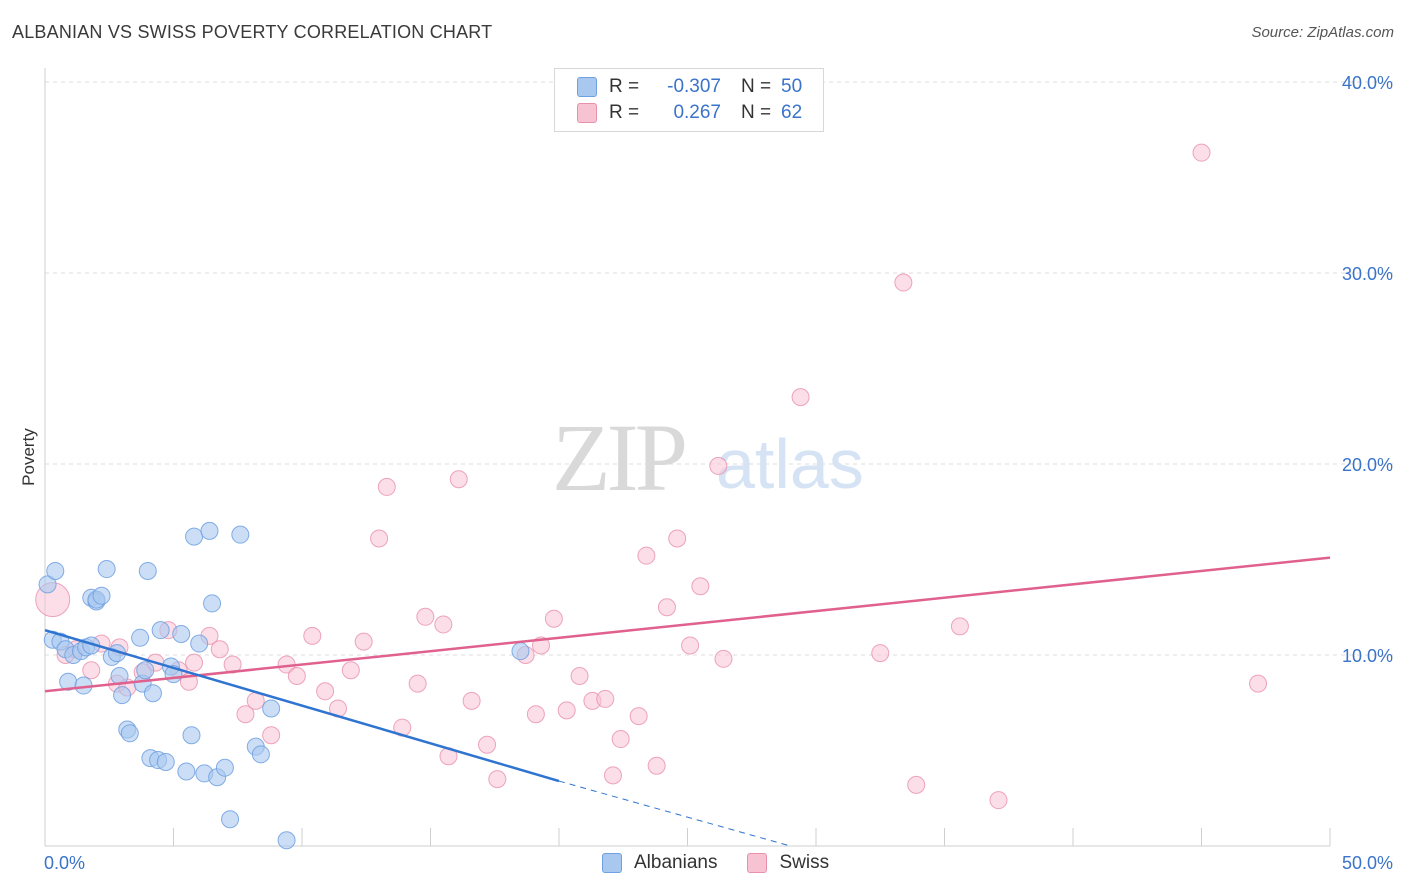 The image size is (1406, 892). Describe the element at coordinates (730, 863) in the screenshot. I see `series-legend: Albanians Swiss` at that location.